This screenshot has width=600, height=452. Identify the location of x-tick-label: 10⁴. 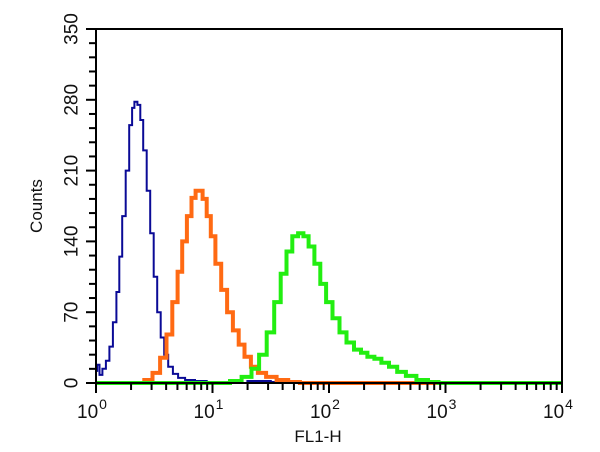
(558, 409).